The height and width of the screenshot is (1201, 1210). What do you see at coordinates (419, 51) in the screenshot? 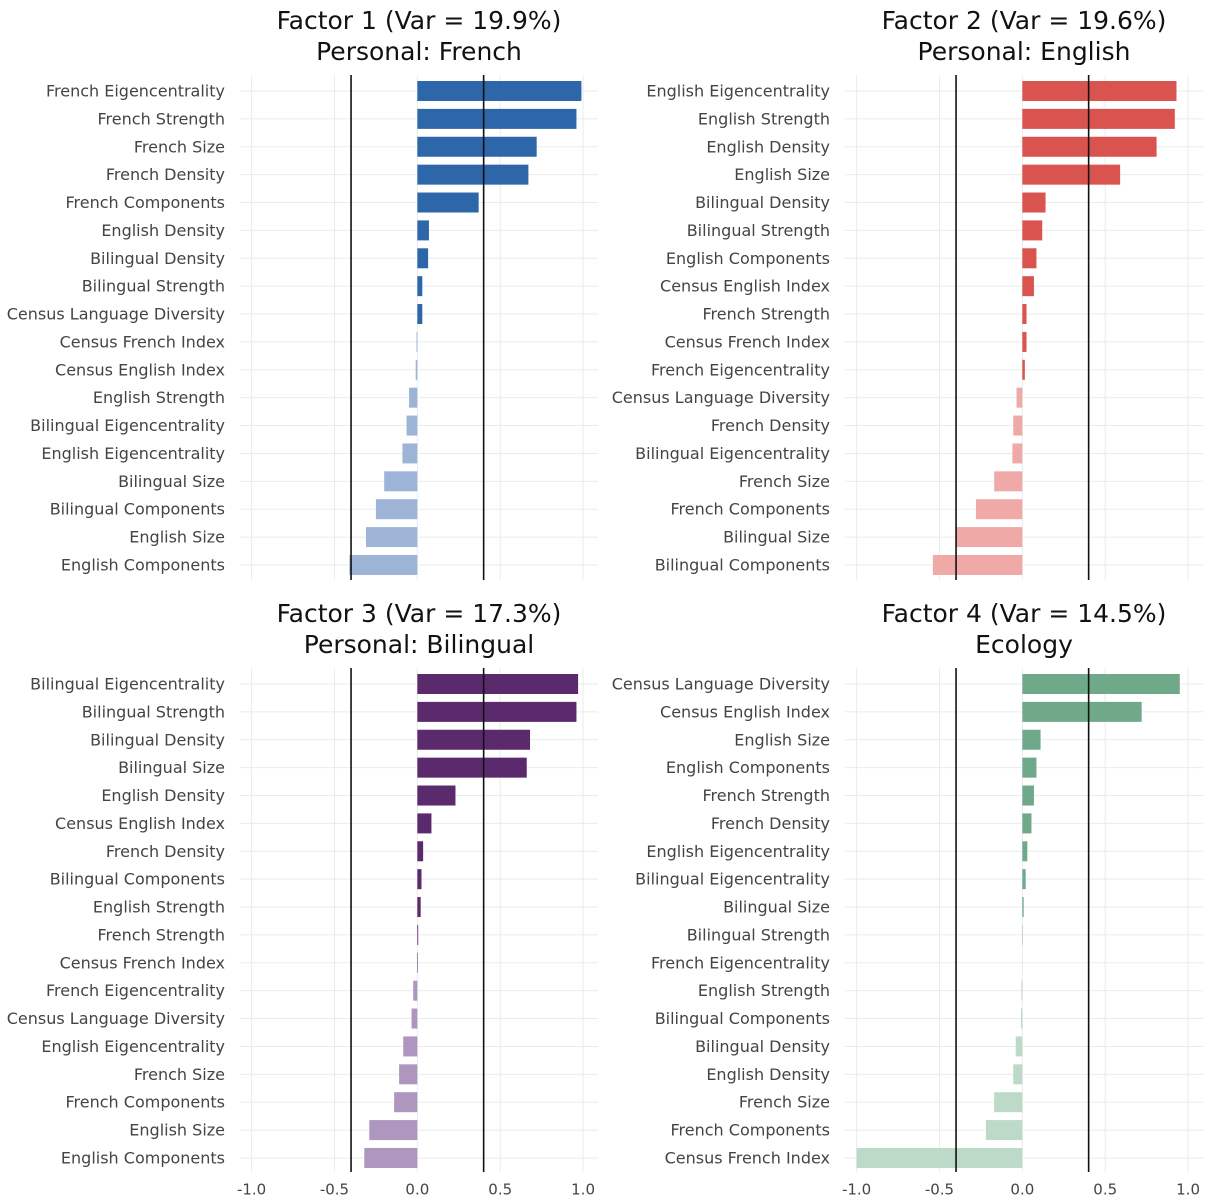
I see `chart-subtitle: Personal: French` at bounding box center [419, 51].